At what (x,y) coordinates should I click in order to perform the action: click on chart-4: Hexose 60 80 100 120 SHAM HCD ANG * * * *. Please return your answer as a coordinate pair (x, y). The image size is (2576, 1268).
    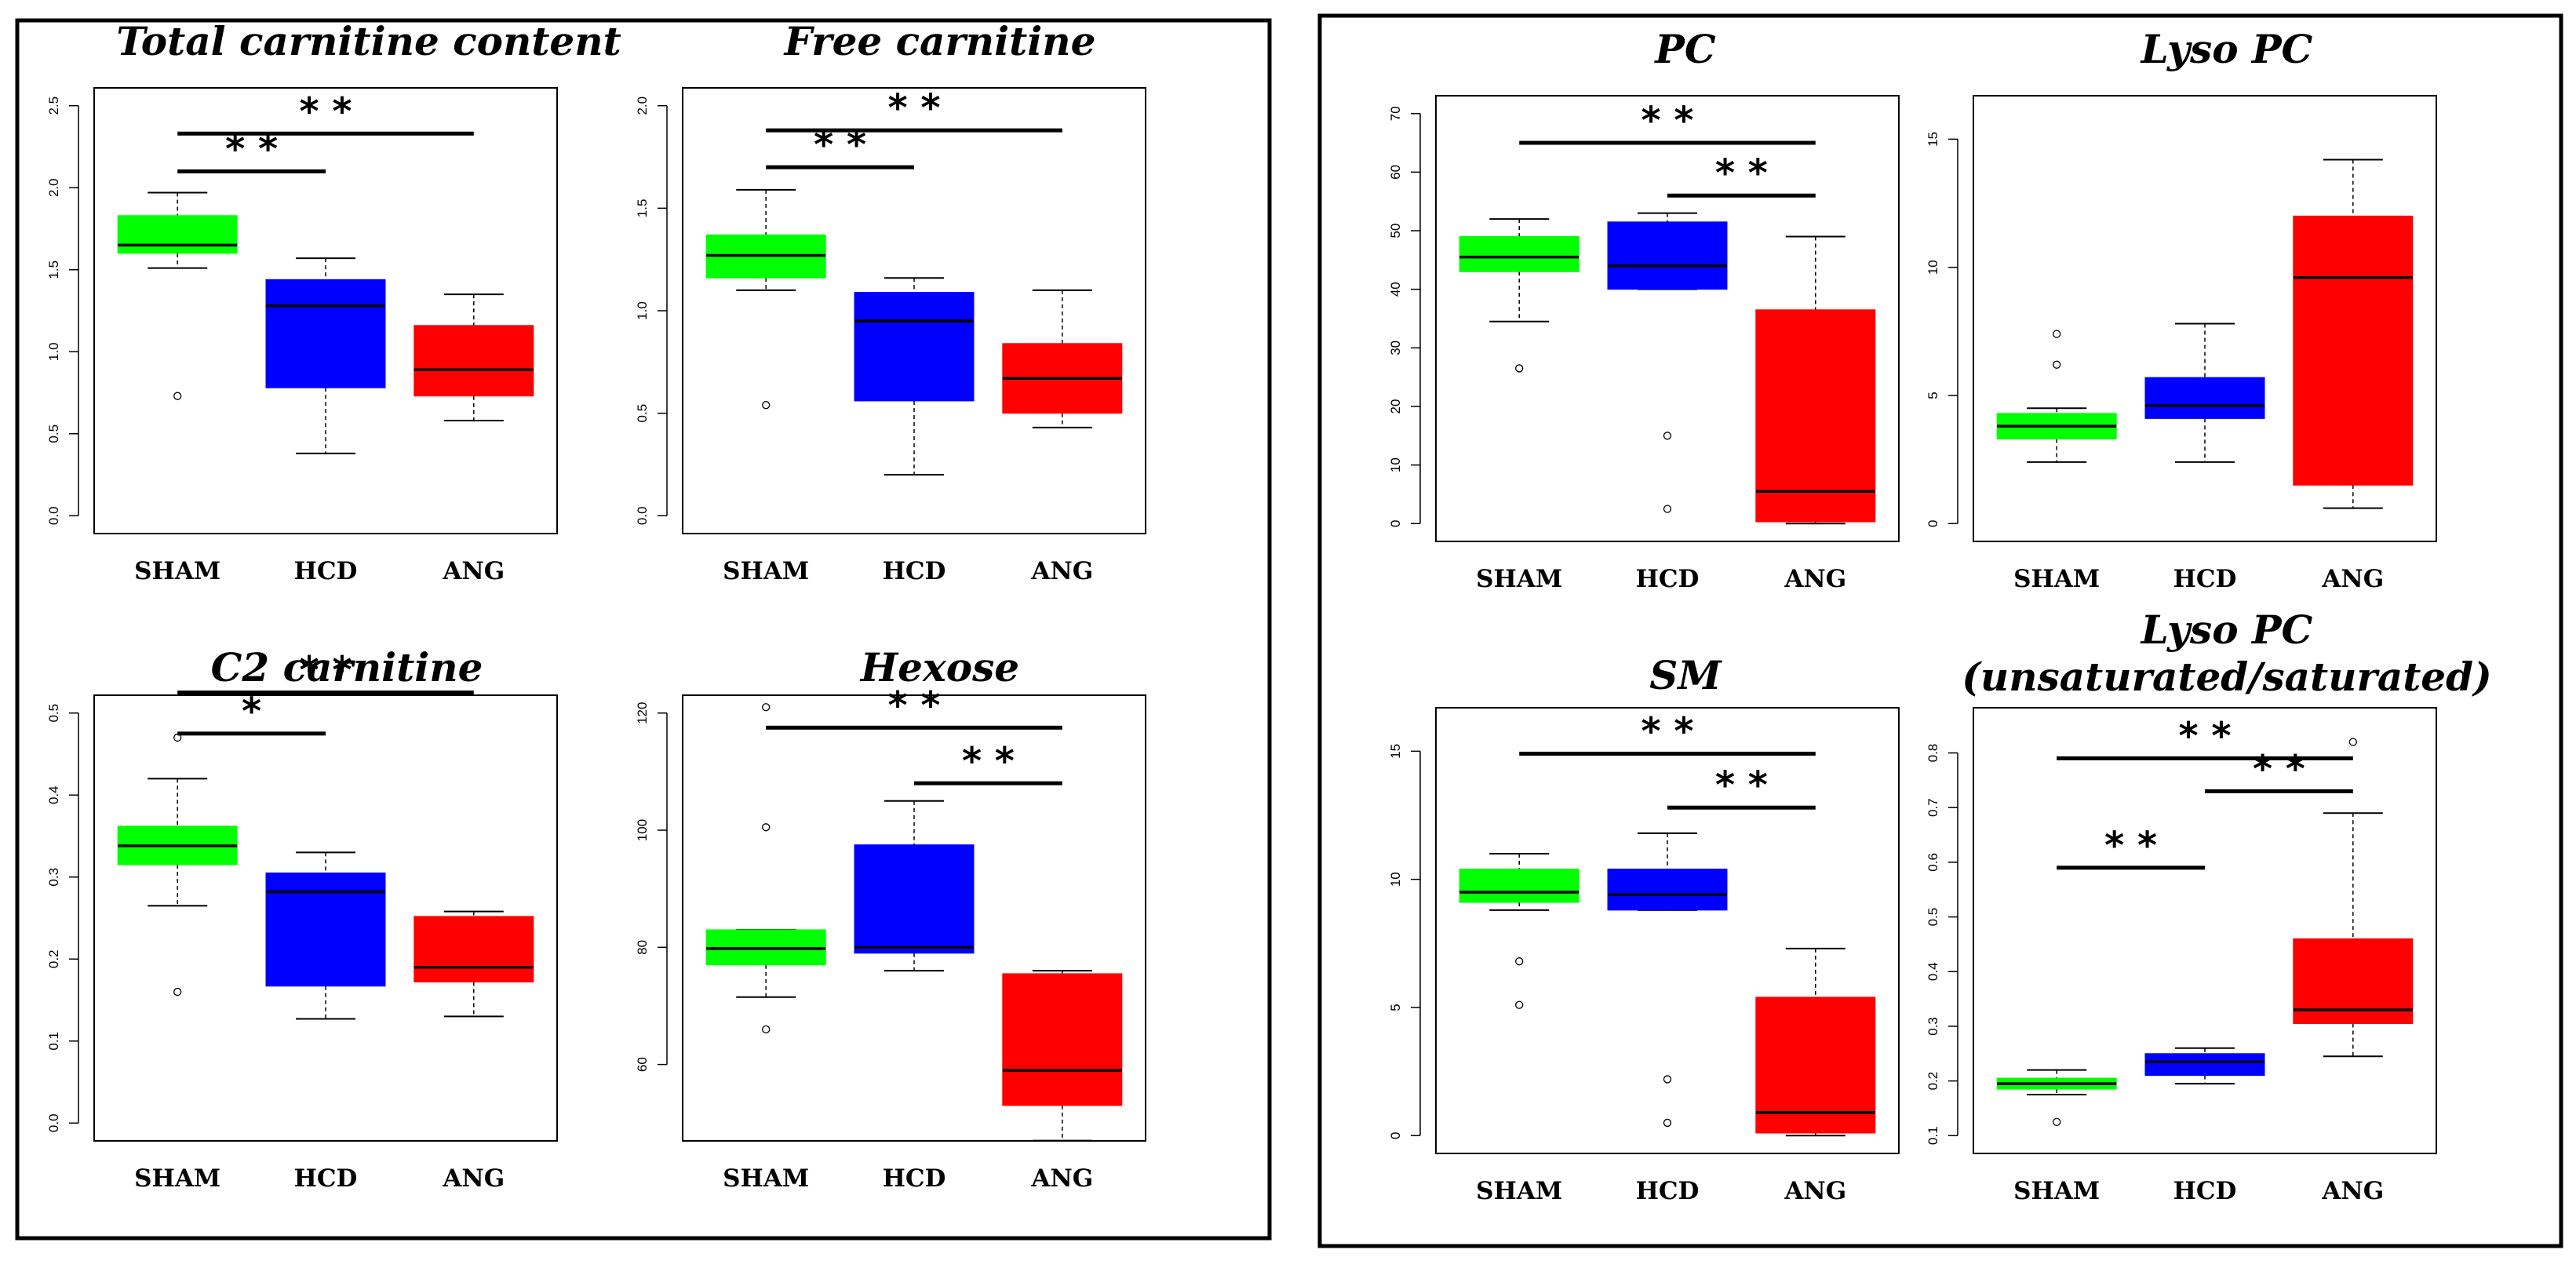
    Looking at the image, I should click on (890, 919).